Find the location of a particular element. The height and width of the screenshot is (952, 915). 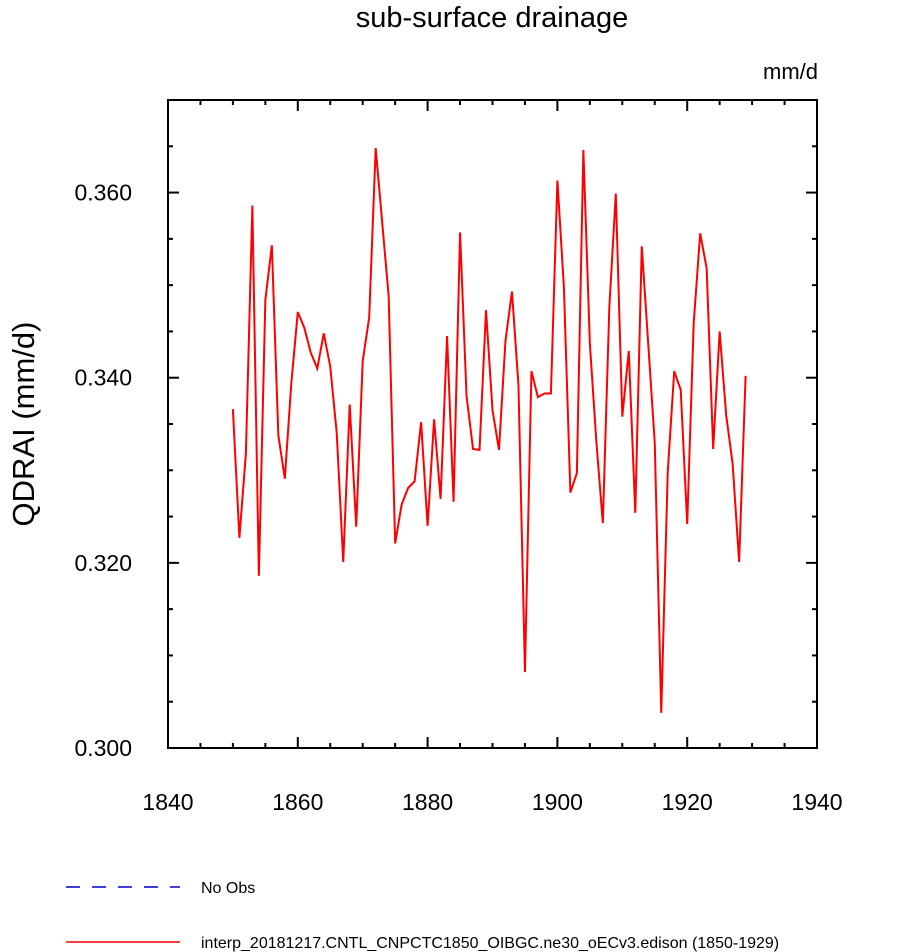

y-tick-label: 0.340 is located at coordinates (103, 378).